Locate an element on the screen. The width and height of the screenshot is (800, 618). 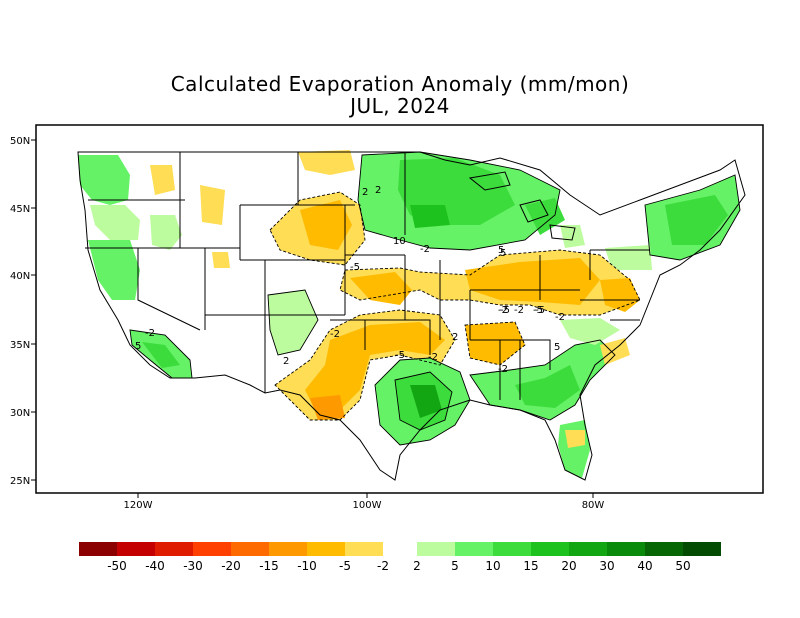
colorbar-label: -40 is located at coordinates (155, 566).